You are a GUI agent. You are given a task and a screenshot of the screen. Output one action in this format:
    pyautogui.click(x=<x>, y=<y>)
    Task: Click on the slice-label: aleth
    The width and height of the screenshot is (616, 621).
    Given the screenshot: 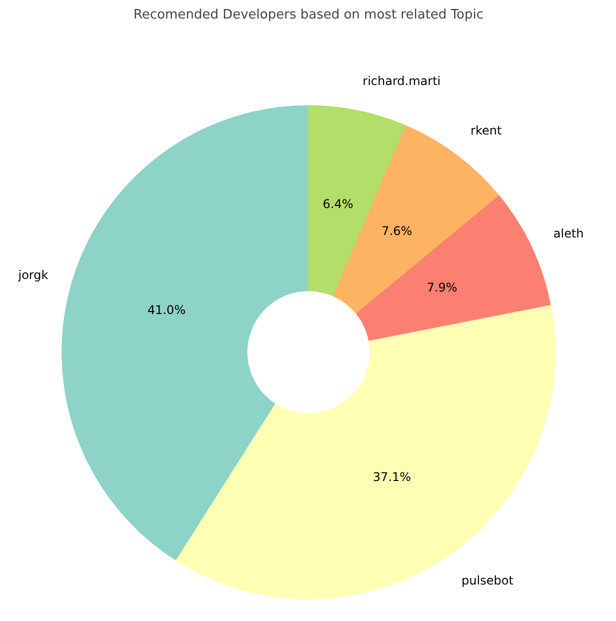 What is the action you would take?
    pyautogui.click(x=568, y=233)
    